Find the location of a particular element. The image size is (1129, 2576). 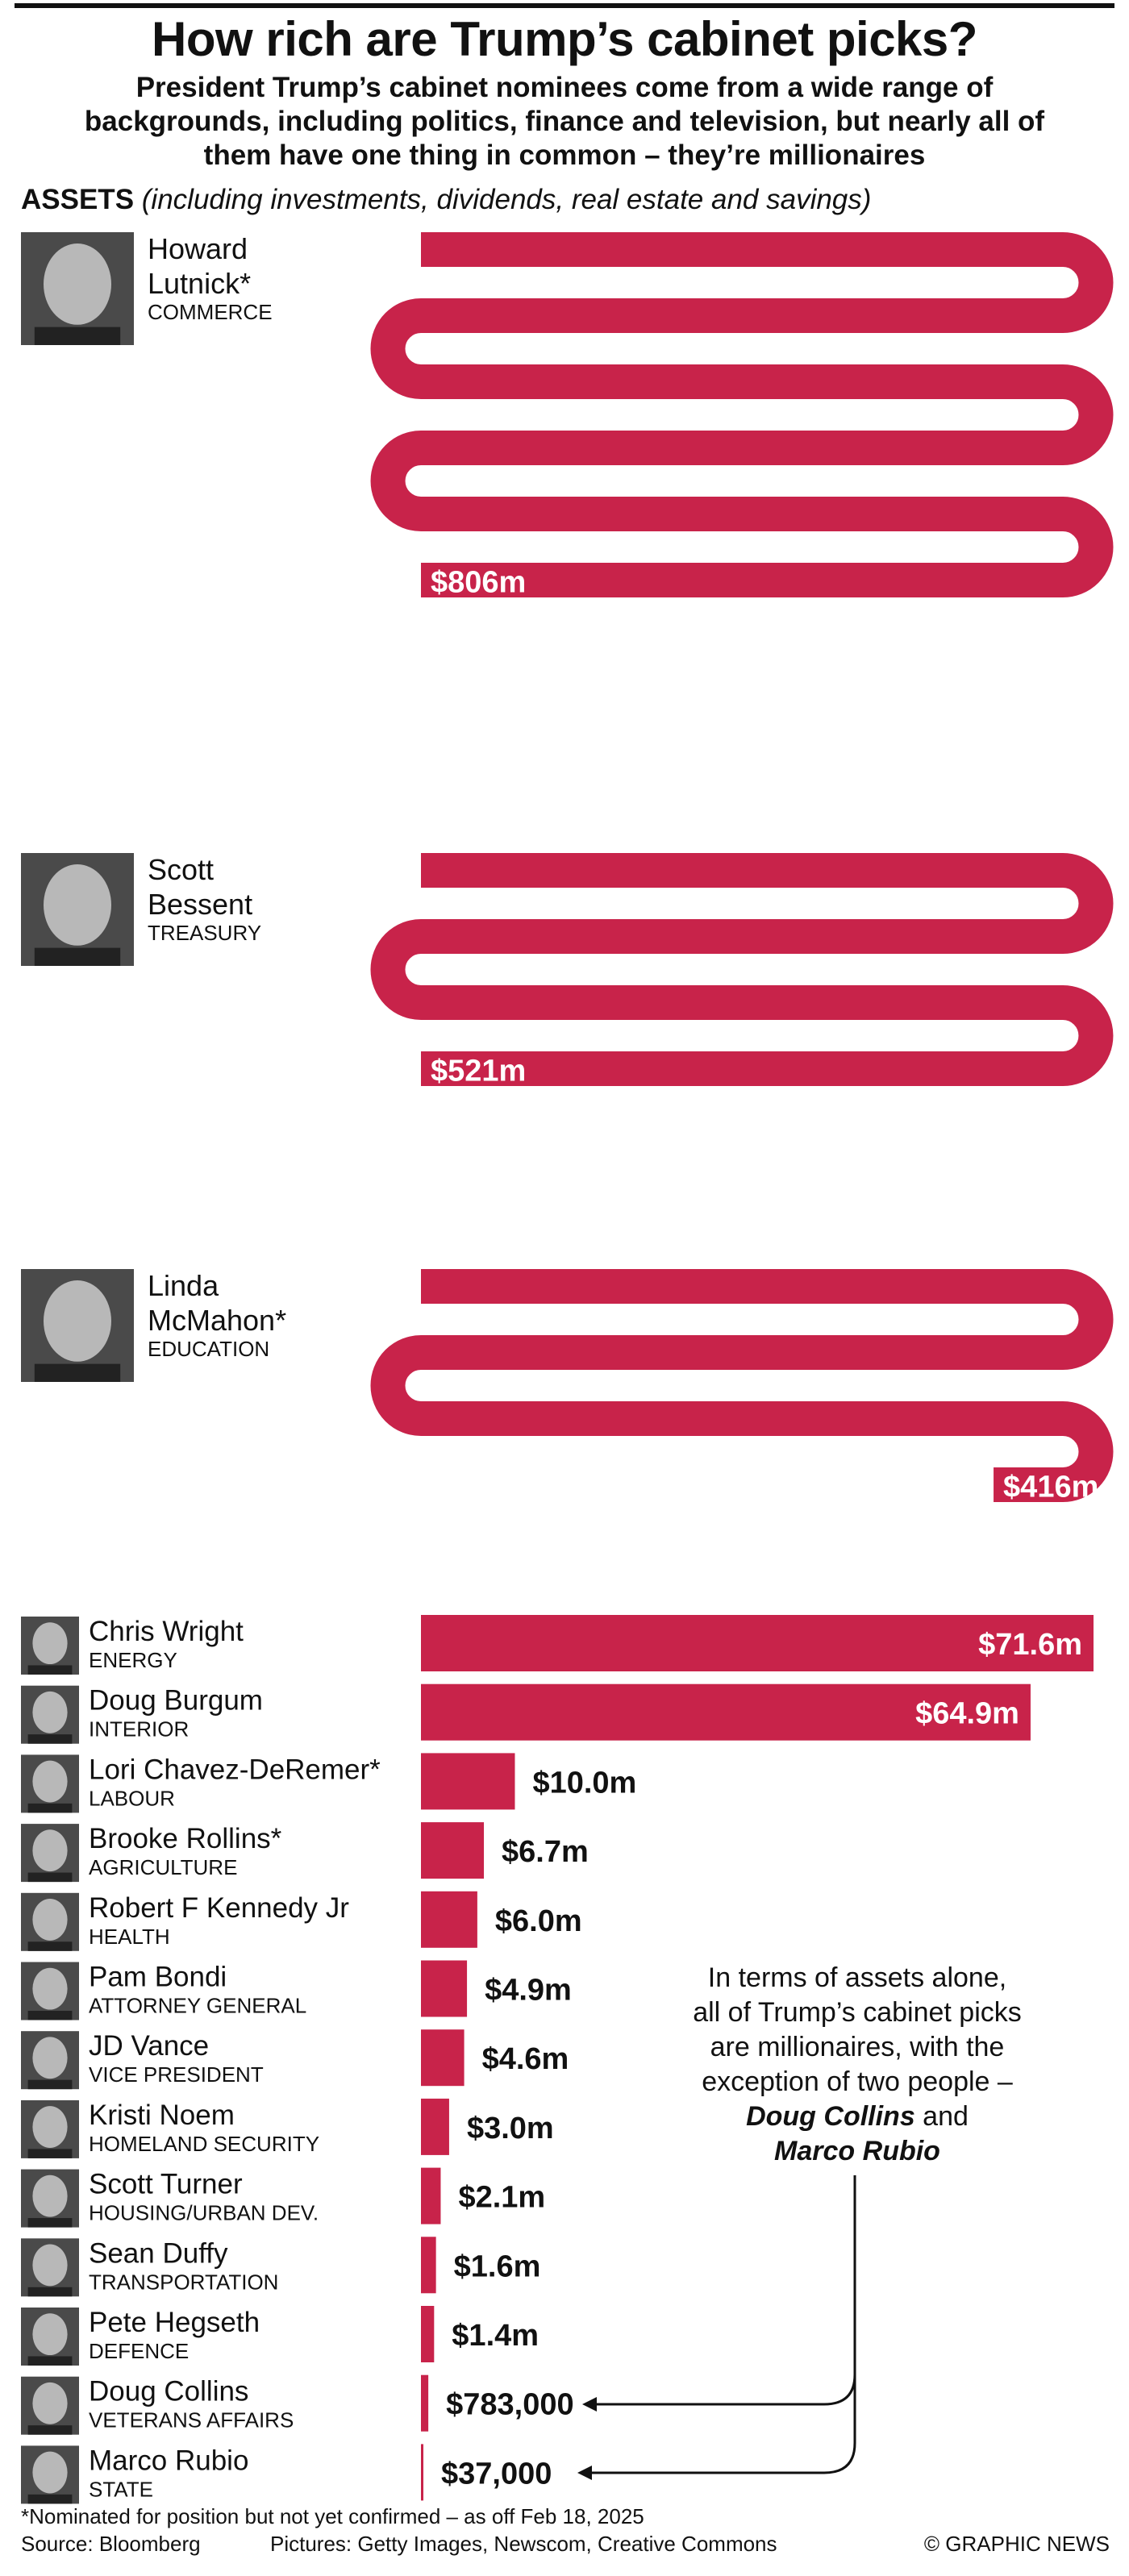

bar-label-12: $1.6m is located at coordinates (497, 2266).